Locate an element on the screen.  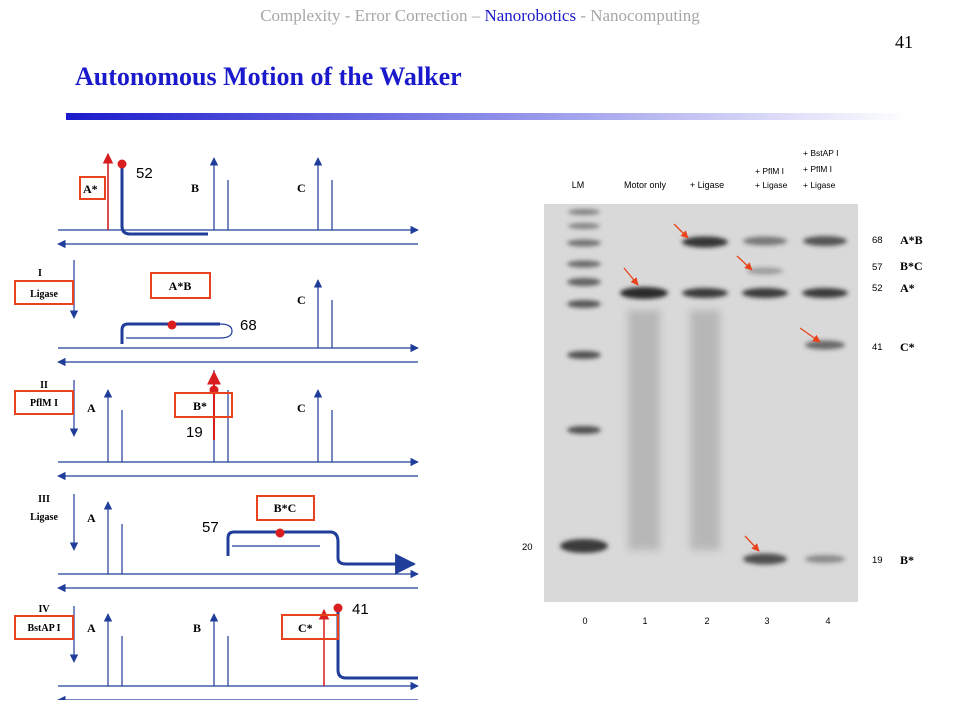
panel4-length: 57 is located at coordinates (210, 527).